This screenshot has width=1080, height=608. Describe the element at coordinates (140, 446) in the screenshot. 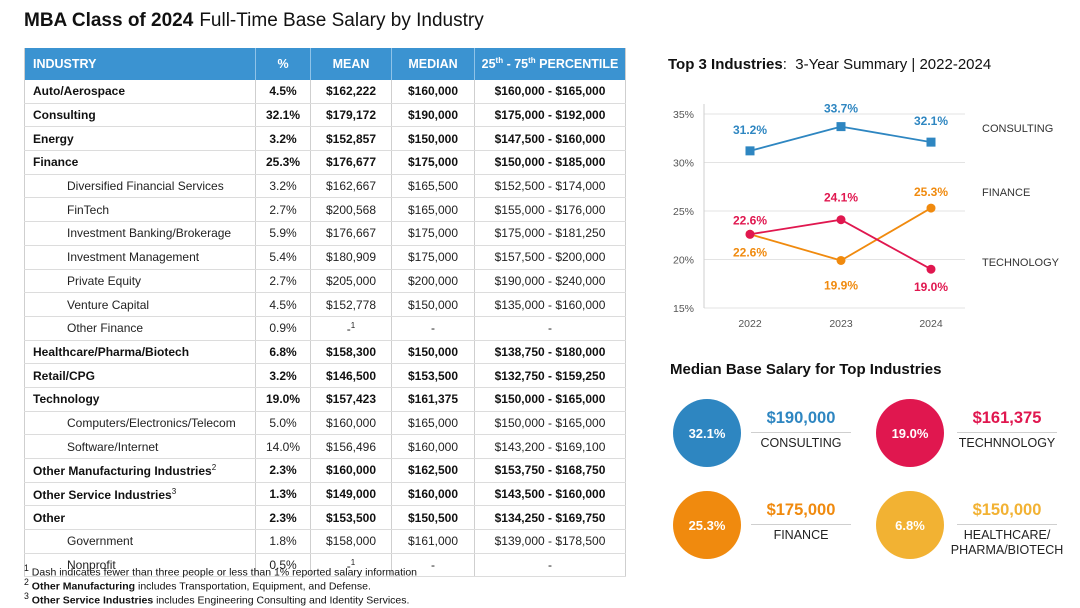

I see `cell-industry: Software/Internet` at that location.